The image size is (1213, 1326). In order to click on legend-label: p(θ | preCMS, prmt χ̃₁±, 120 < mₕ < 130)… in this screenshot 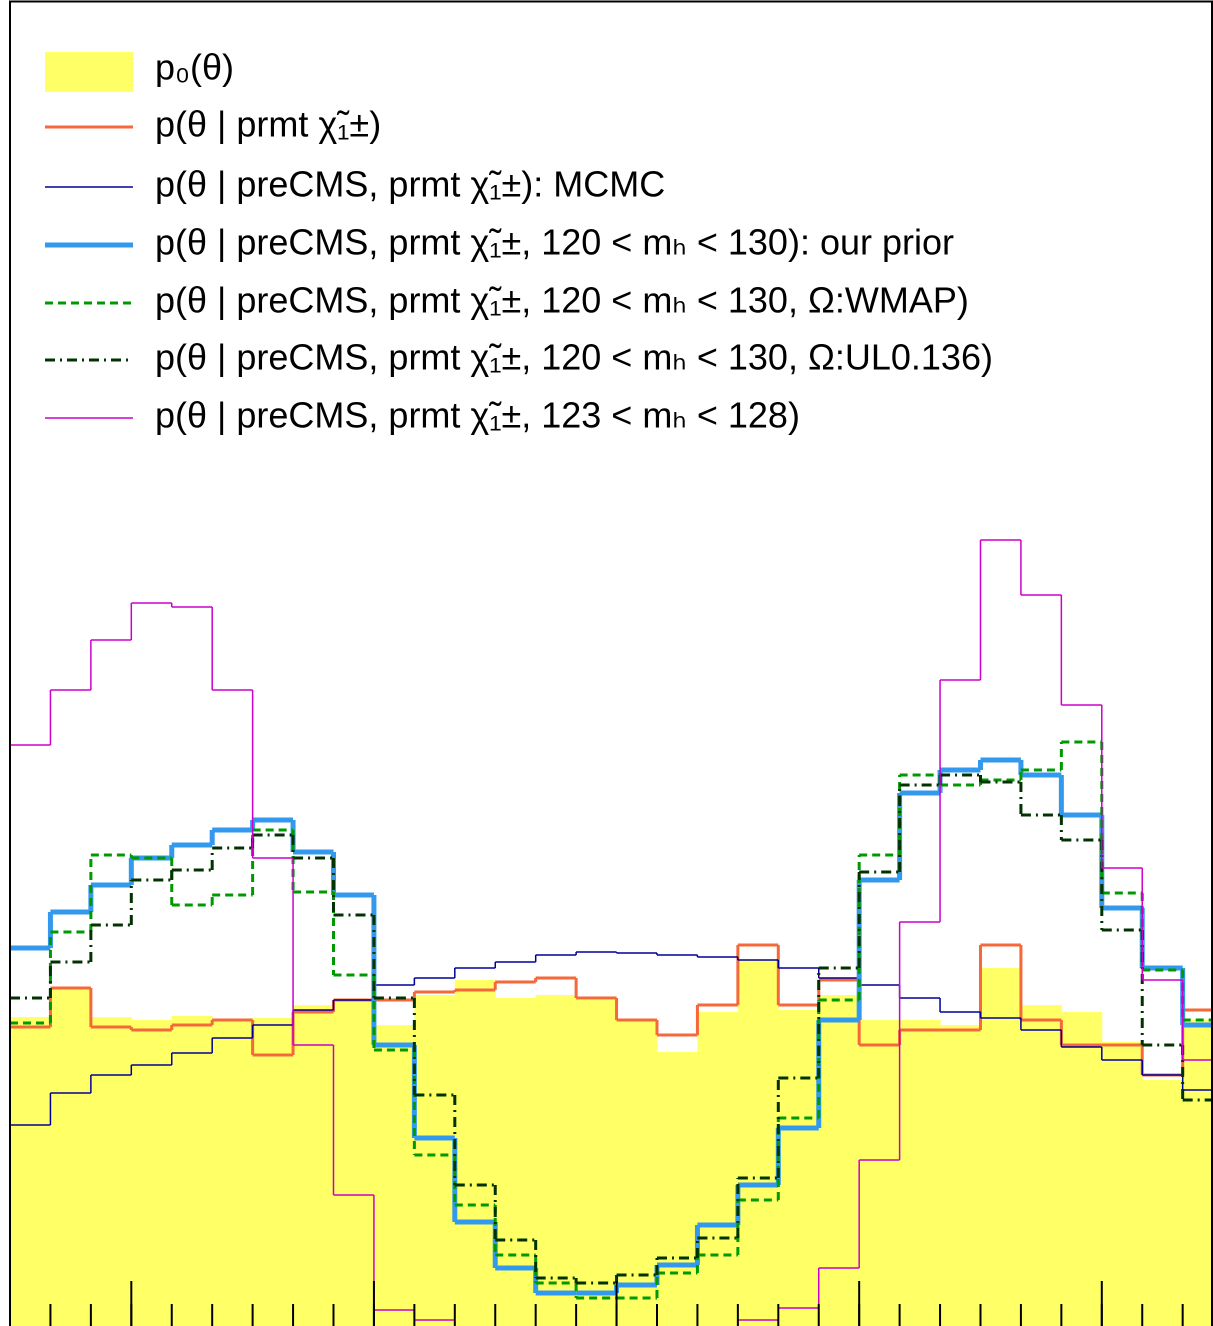, I will do `click(554, 242)`.